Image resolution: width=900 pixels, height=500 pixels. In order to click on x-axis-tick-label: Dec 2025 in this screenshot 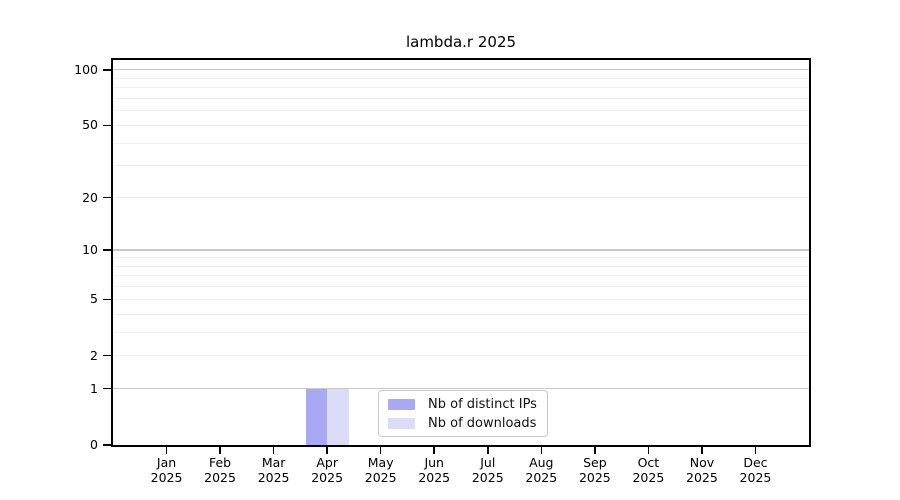, I will do `click(755, 470)`.